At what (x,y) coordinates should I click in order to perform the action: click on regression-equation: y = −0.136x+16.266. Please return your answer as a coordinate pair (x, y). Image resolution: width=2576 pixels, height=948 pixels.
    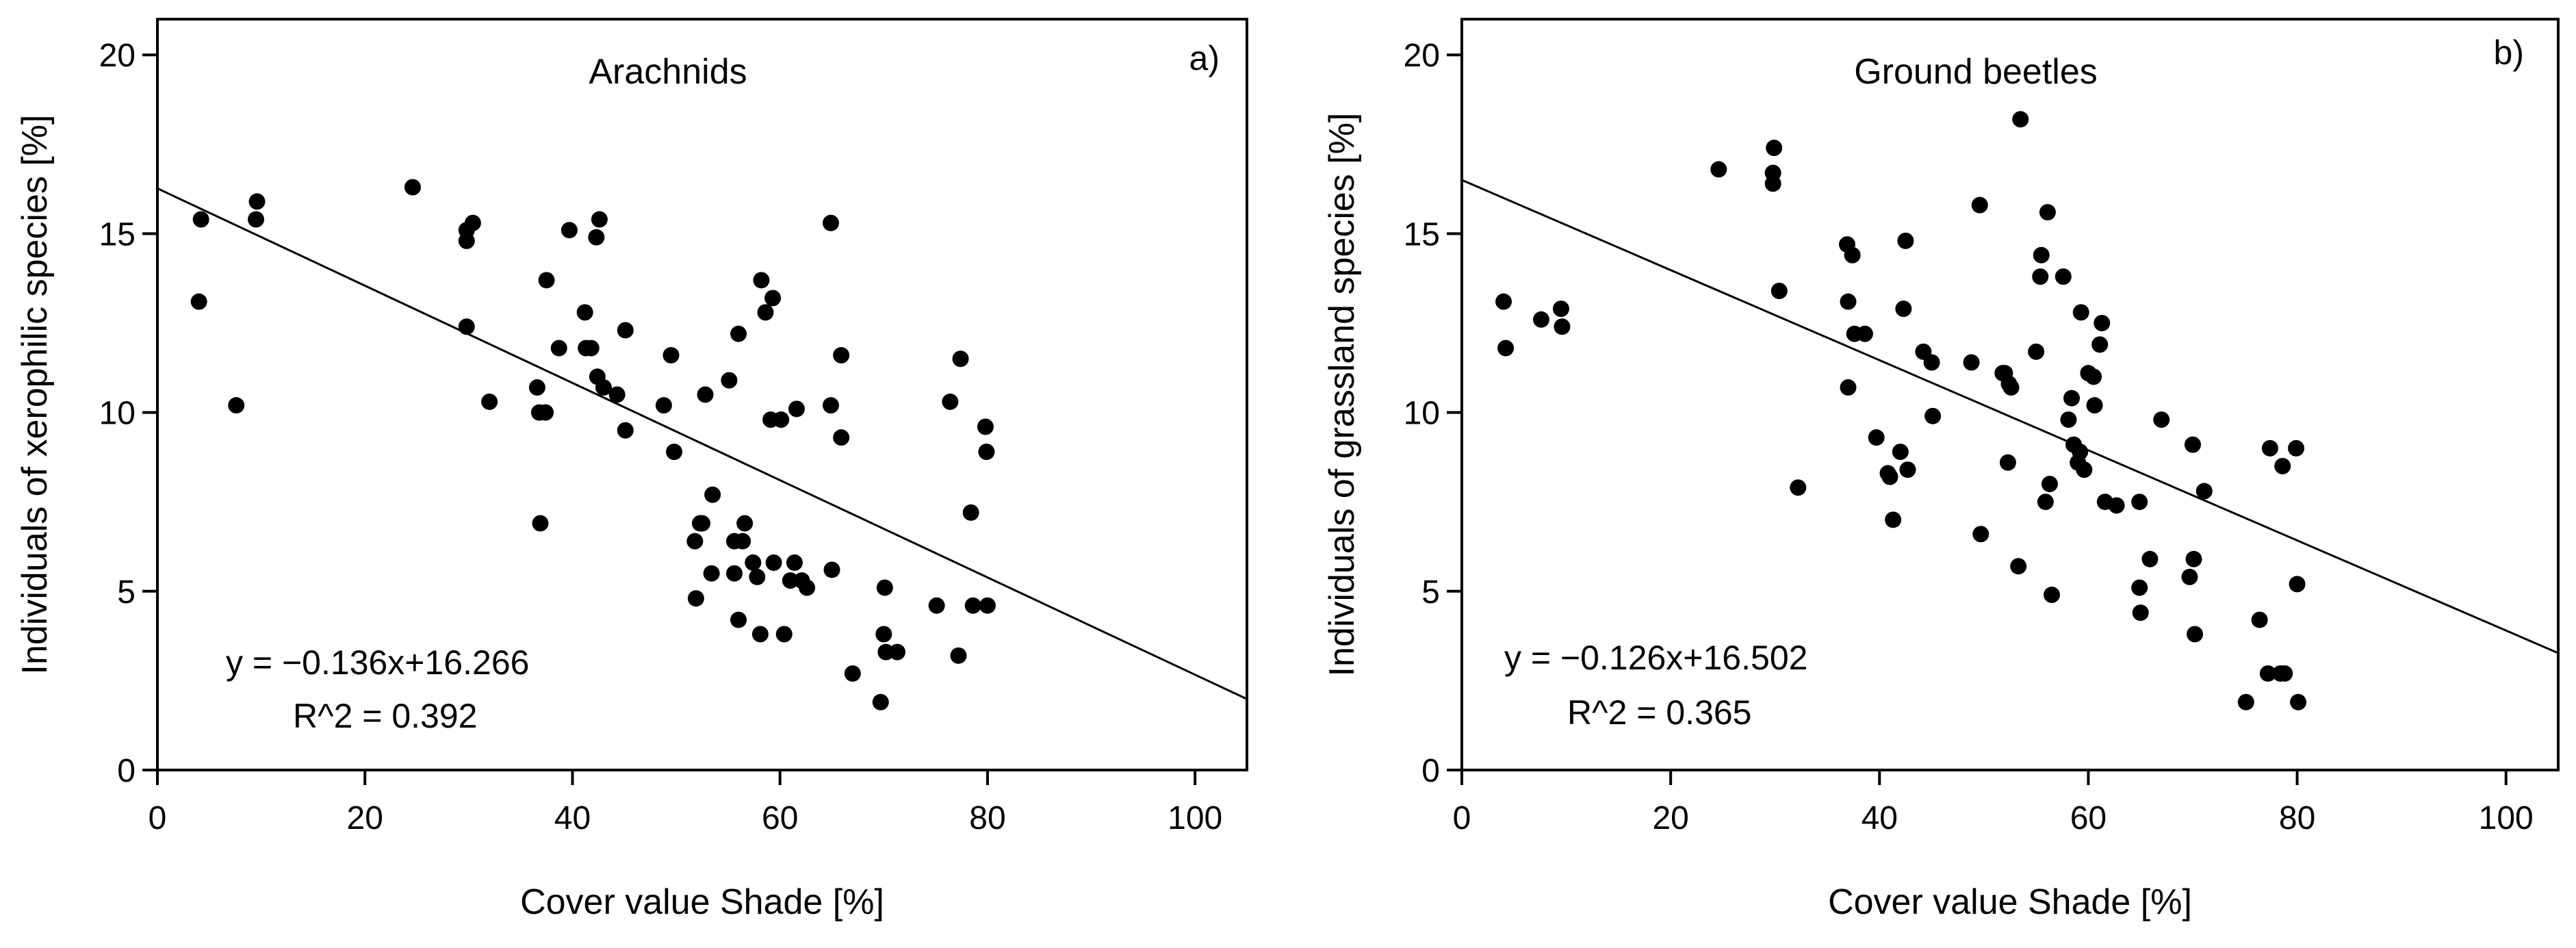
    Looking at the image, I should click on (377, 662).